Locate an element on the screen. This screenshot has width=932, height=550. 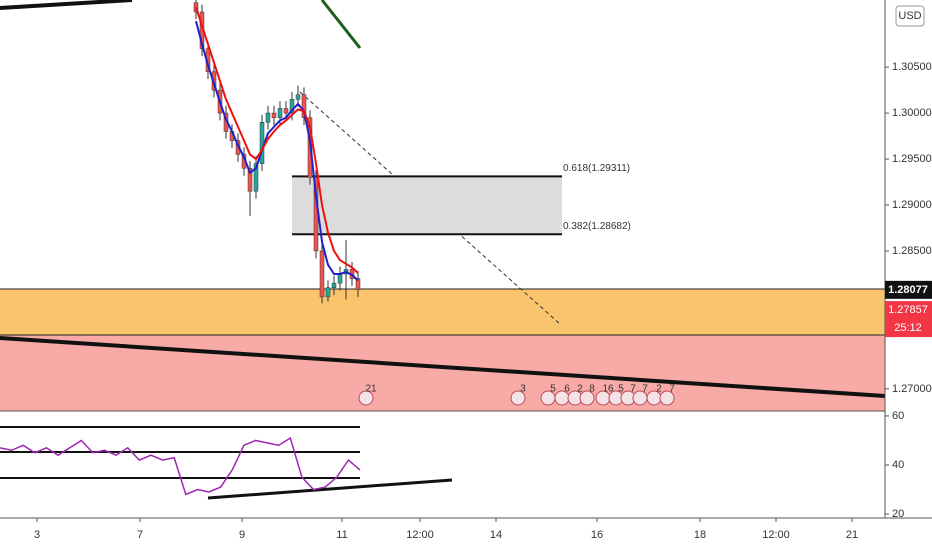
currency: USD is located at coordinates (909, 16).